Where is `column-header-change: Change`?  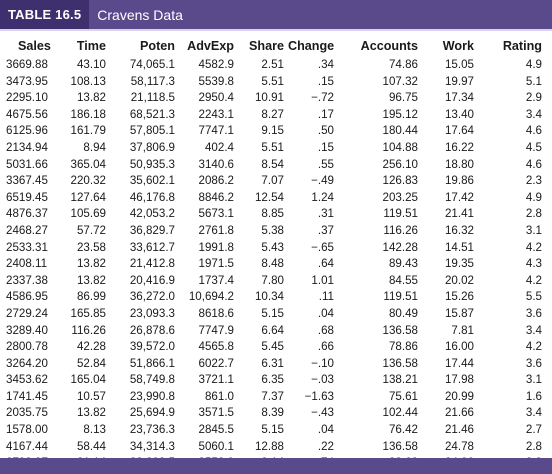 column-header-change: Change is located at coordinates (311, 46).